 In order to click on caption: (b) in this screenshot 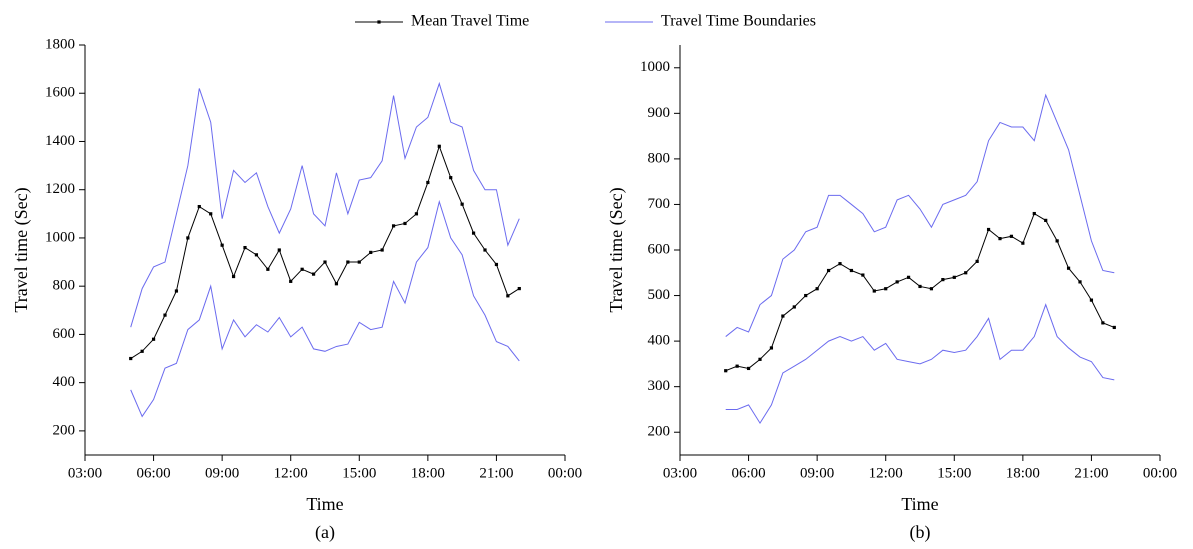, I will do `click(920, 532)`.